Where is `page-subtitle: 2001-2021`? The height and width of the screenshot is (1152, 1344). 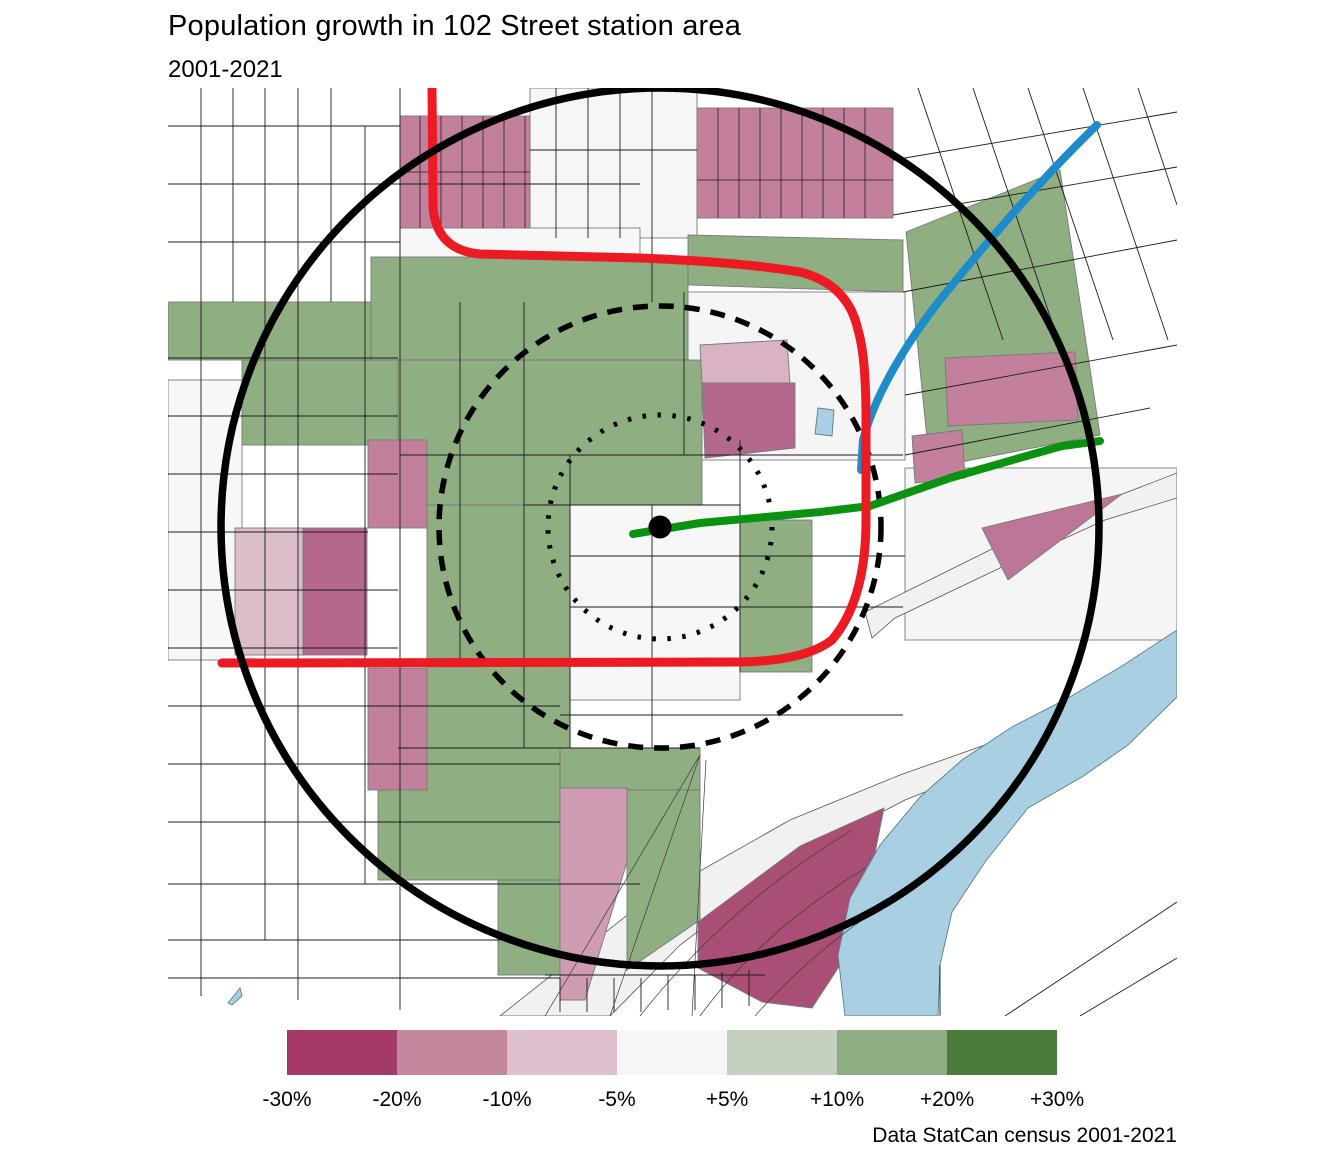
page-subtitle: 2001-2021 is located at coordinates (225, 69).